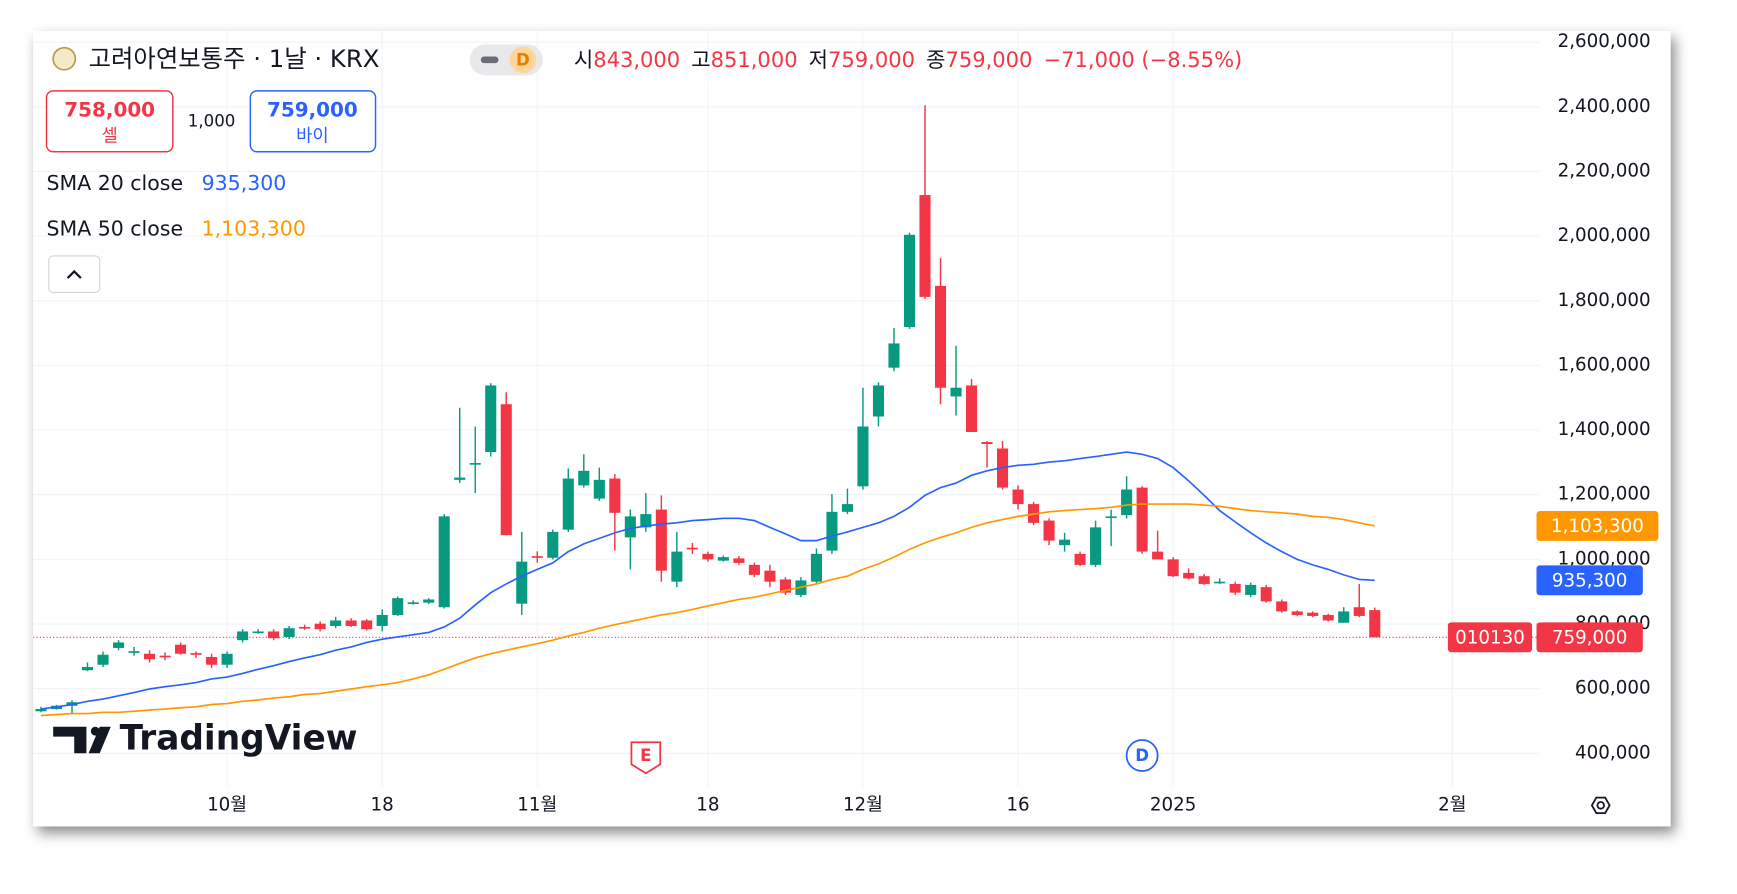  Describe the element at coordinates (244, 183) in the screenshot. I see `legend-value: 935,300` at that location.